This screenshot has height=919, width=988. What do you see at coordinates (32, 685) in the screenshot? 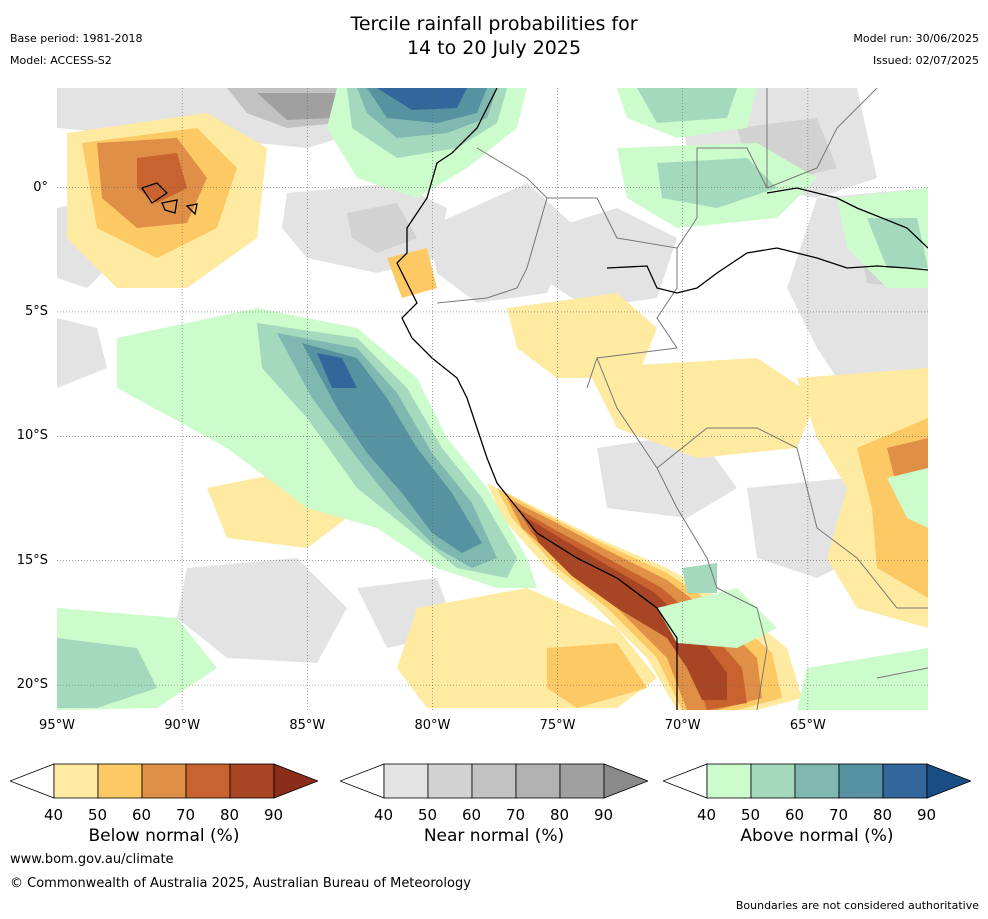
I see `lat-label-20s: 20°S` at bounding box center [32, 685].